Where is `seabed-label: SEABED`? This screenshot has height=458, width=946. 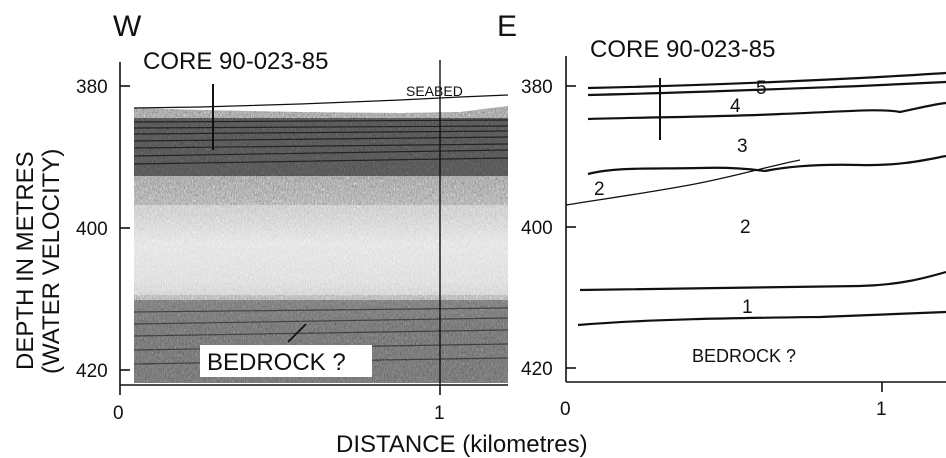
seabed-label: SEABED is located at coordinates (434, 91).